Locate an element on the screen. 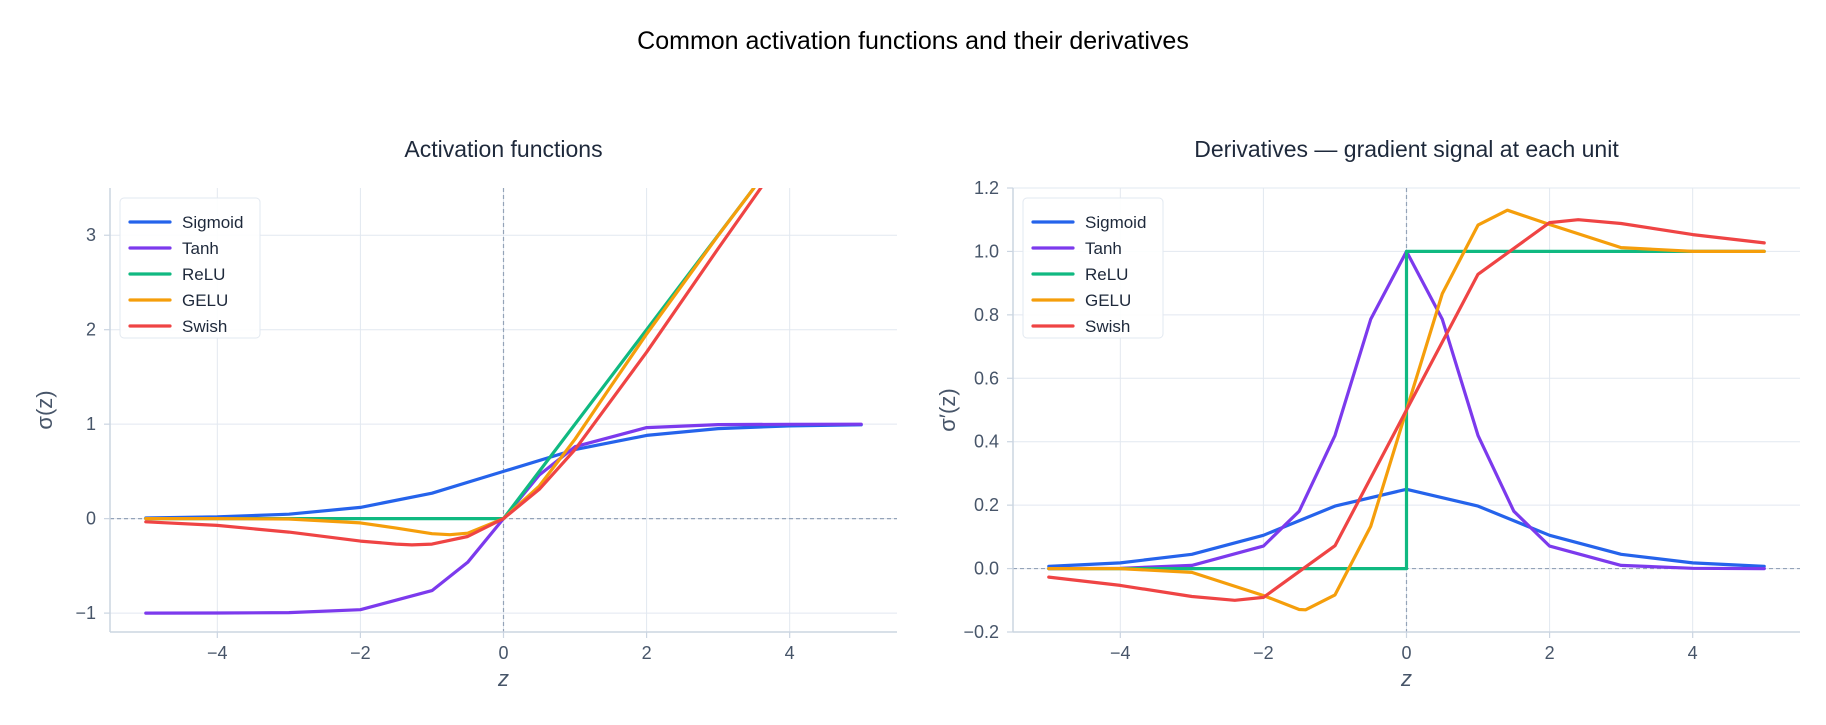 The height and width of the screenshot is (725, 1826). y-tick-label: 1.2 is located at coordinates (986, 188).